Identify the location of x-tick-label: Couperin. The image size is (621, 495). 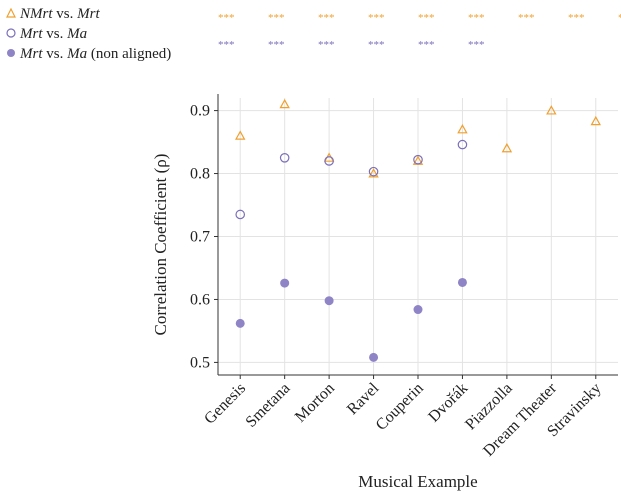
(400, 407).